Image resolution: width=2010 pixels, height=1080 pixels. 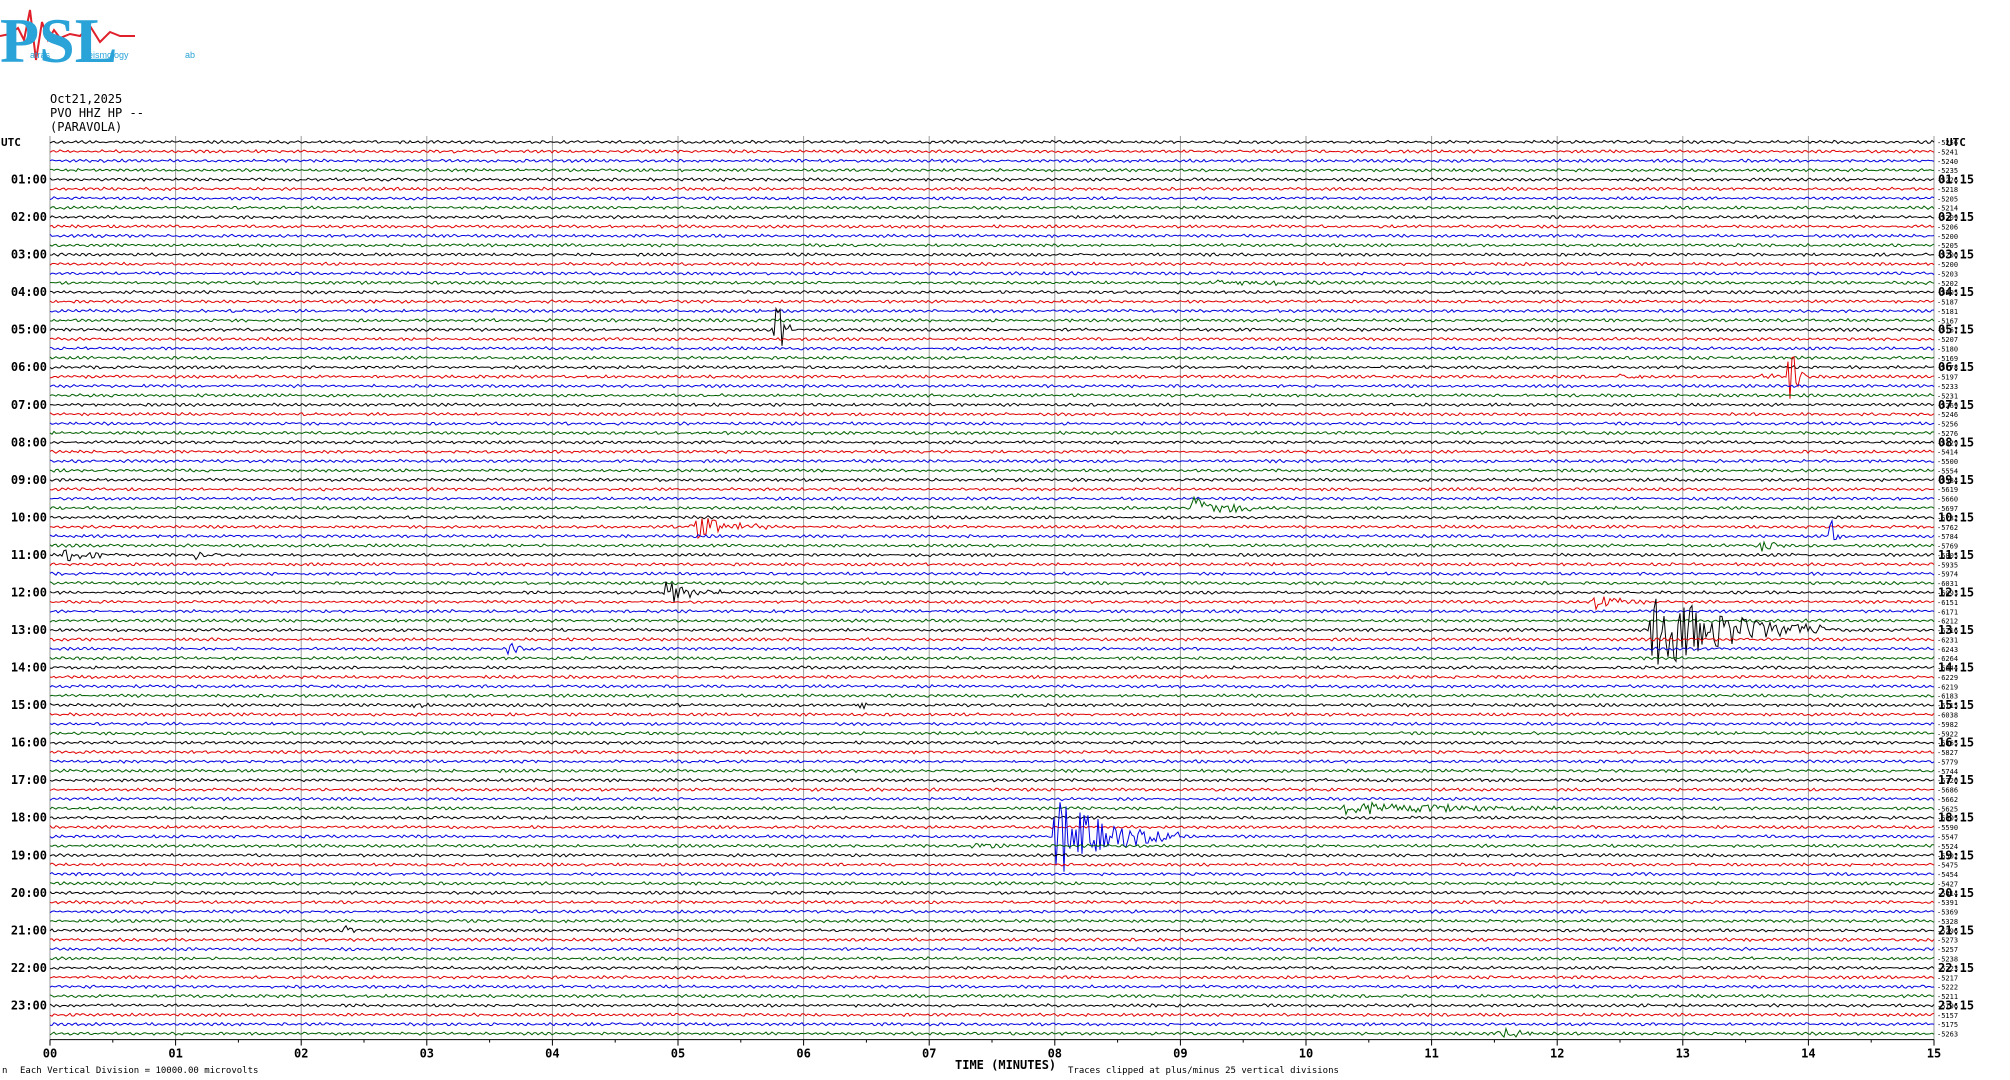 I want to click on trace-offset-label: -5329, so click(x=1947, y=443).